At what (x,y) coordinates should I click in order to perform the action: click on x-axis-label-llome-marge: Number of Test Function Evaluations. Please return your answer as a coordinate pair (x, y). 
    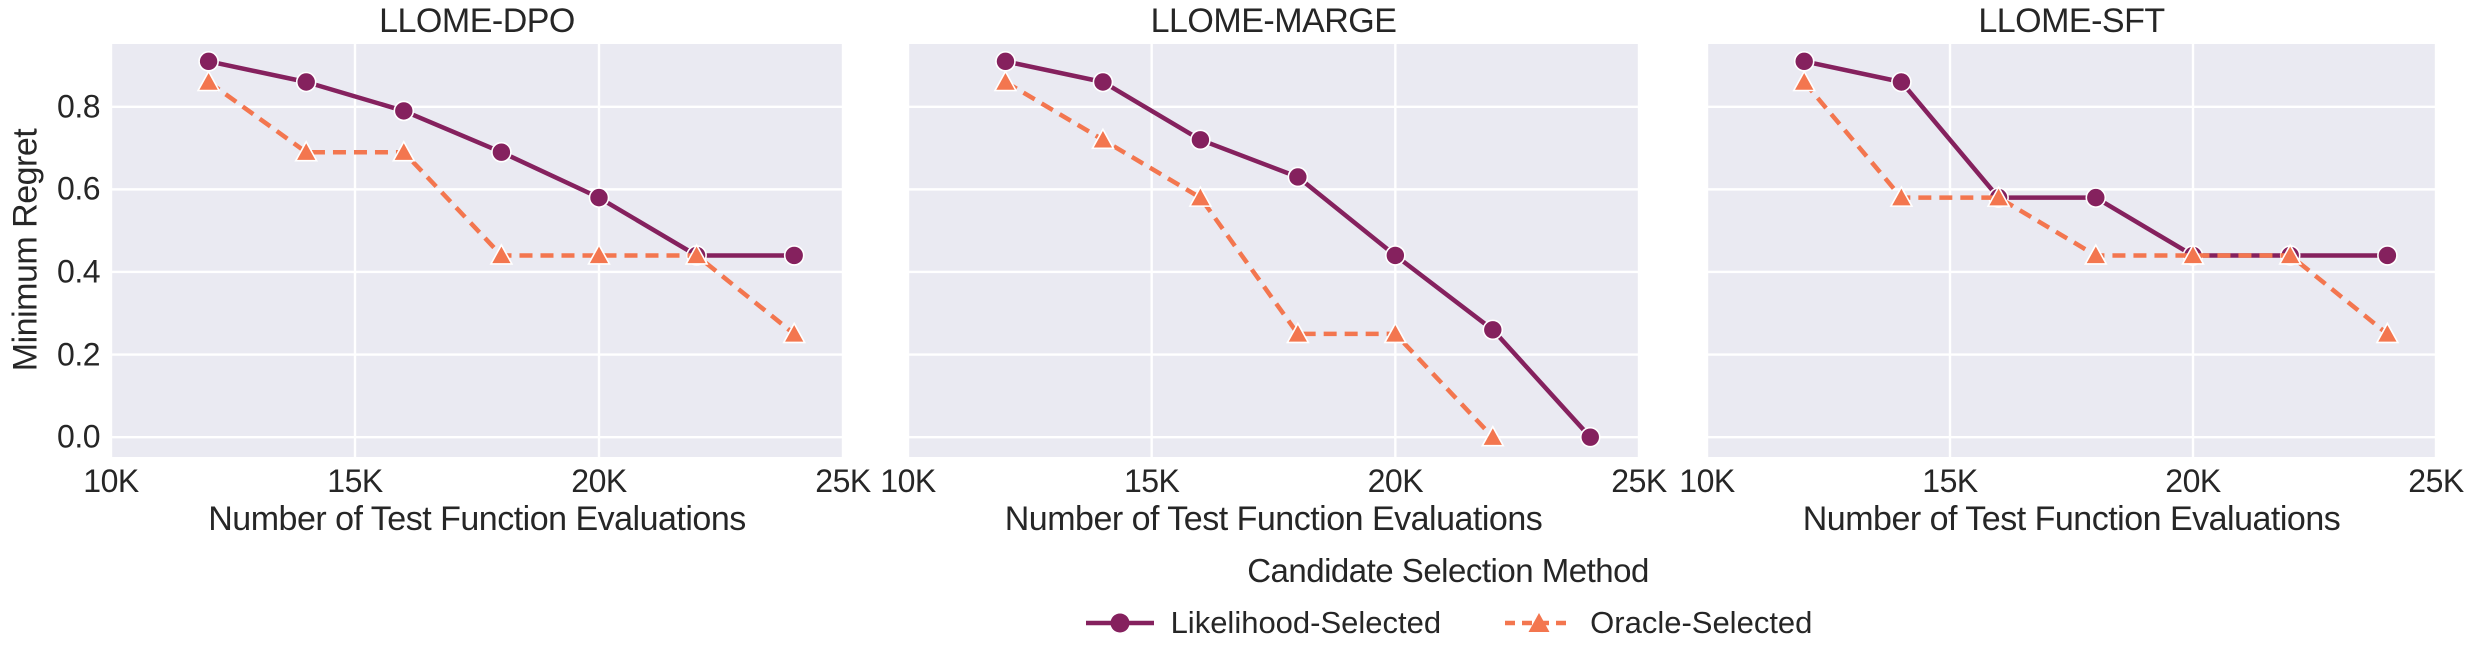
    Looking at the image, I should click on (1273, 519).